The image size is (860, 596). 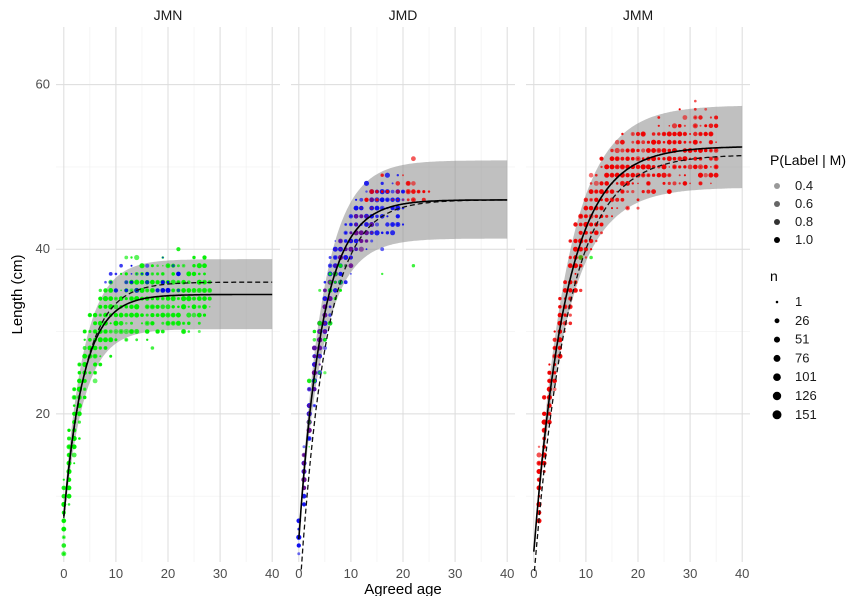 I want to click on legend-label: 0.4, so click(x=804, y=185).